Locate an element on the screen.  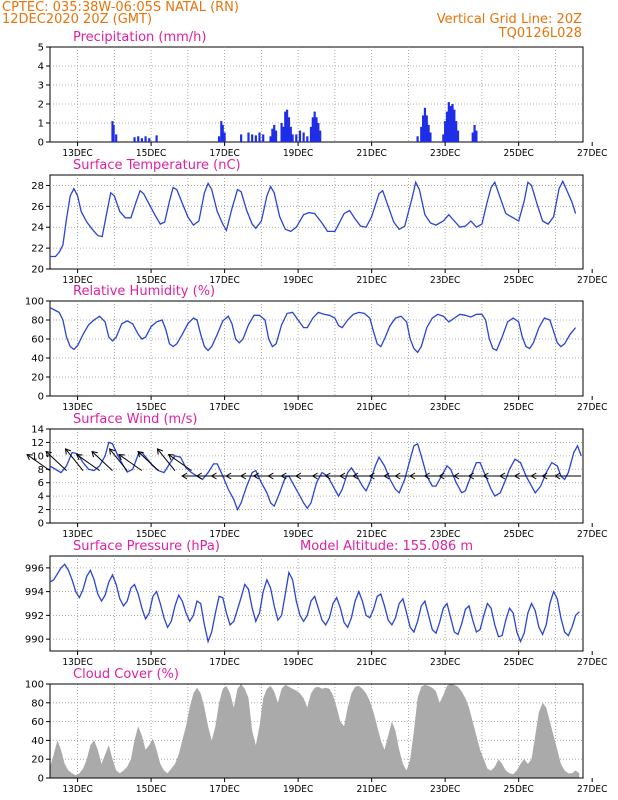
cloud-cover-xtick-label: 13DEC is located at coordinates (77, 789).